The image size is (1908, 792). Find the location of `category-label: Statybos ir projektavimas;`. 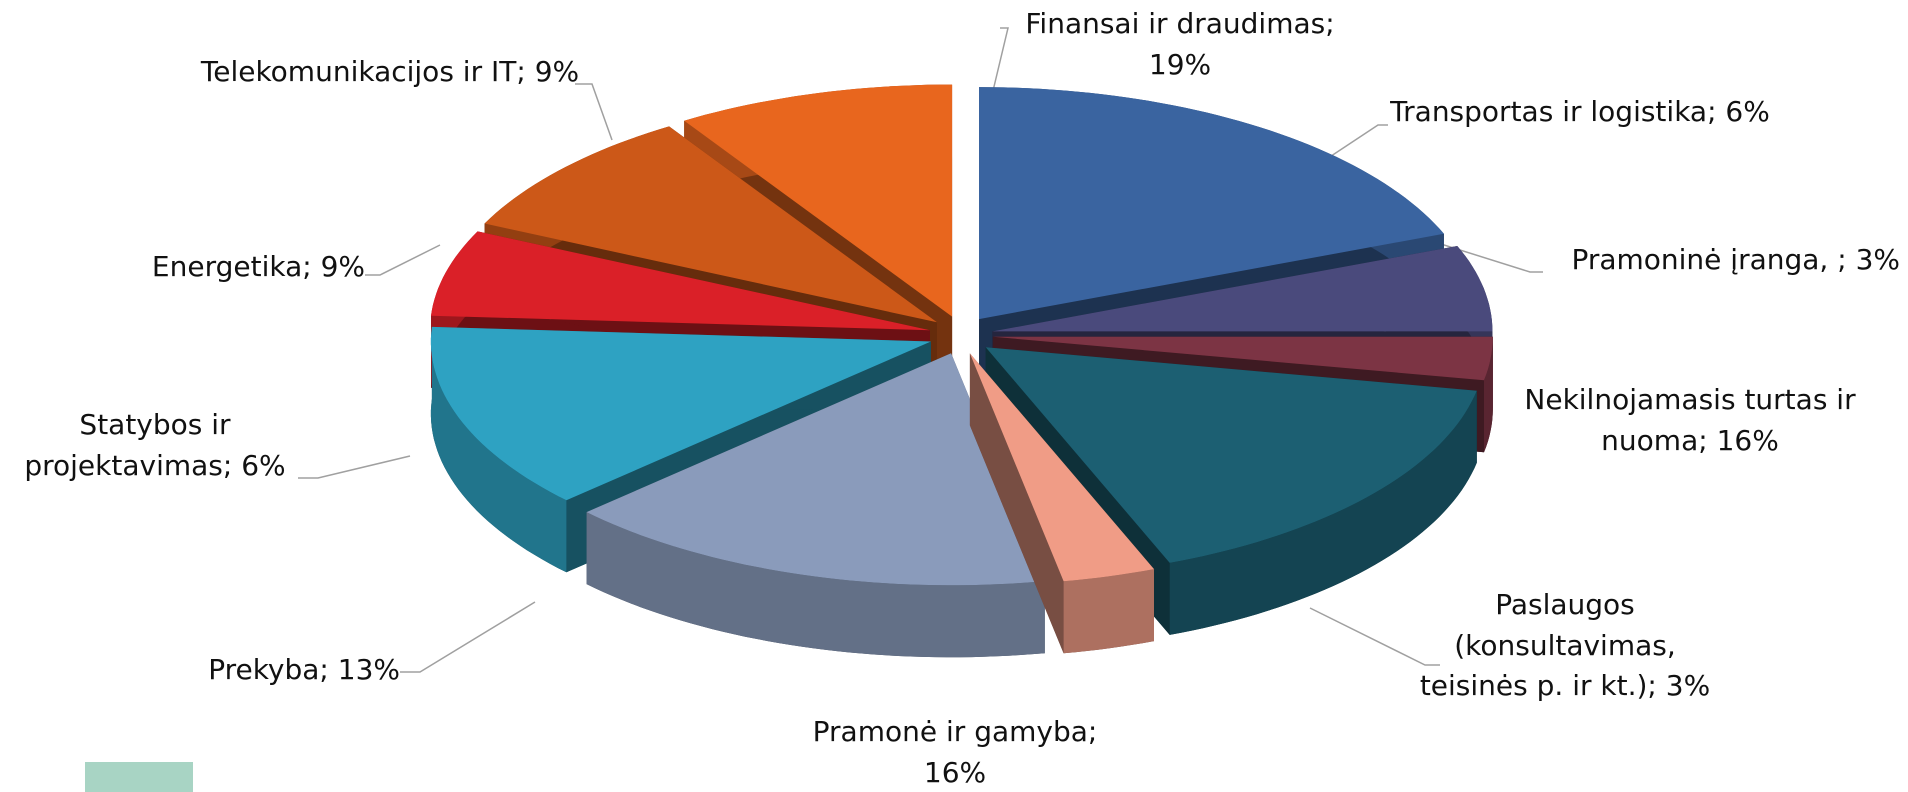

category-label: Statybos ir projektavimas; is located at coordinates (128, 445).